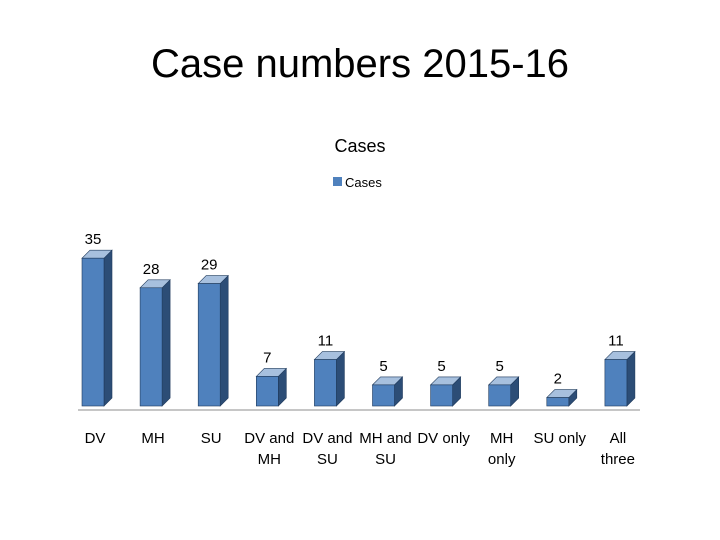 This screenshot has width=720, height=540. What do you see at coordinates (502, 449) in the screenshot?
I see `category-label: MH only` at bounding box center [502, 449].